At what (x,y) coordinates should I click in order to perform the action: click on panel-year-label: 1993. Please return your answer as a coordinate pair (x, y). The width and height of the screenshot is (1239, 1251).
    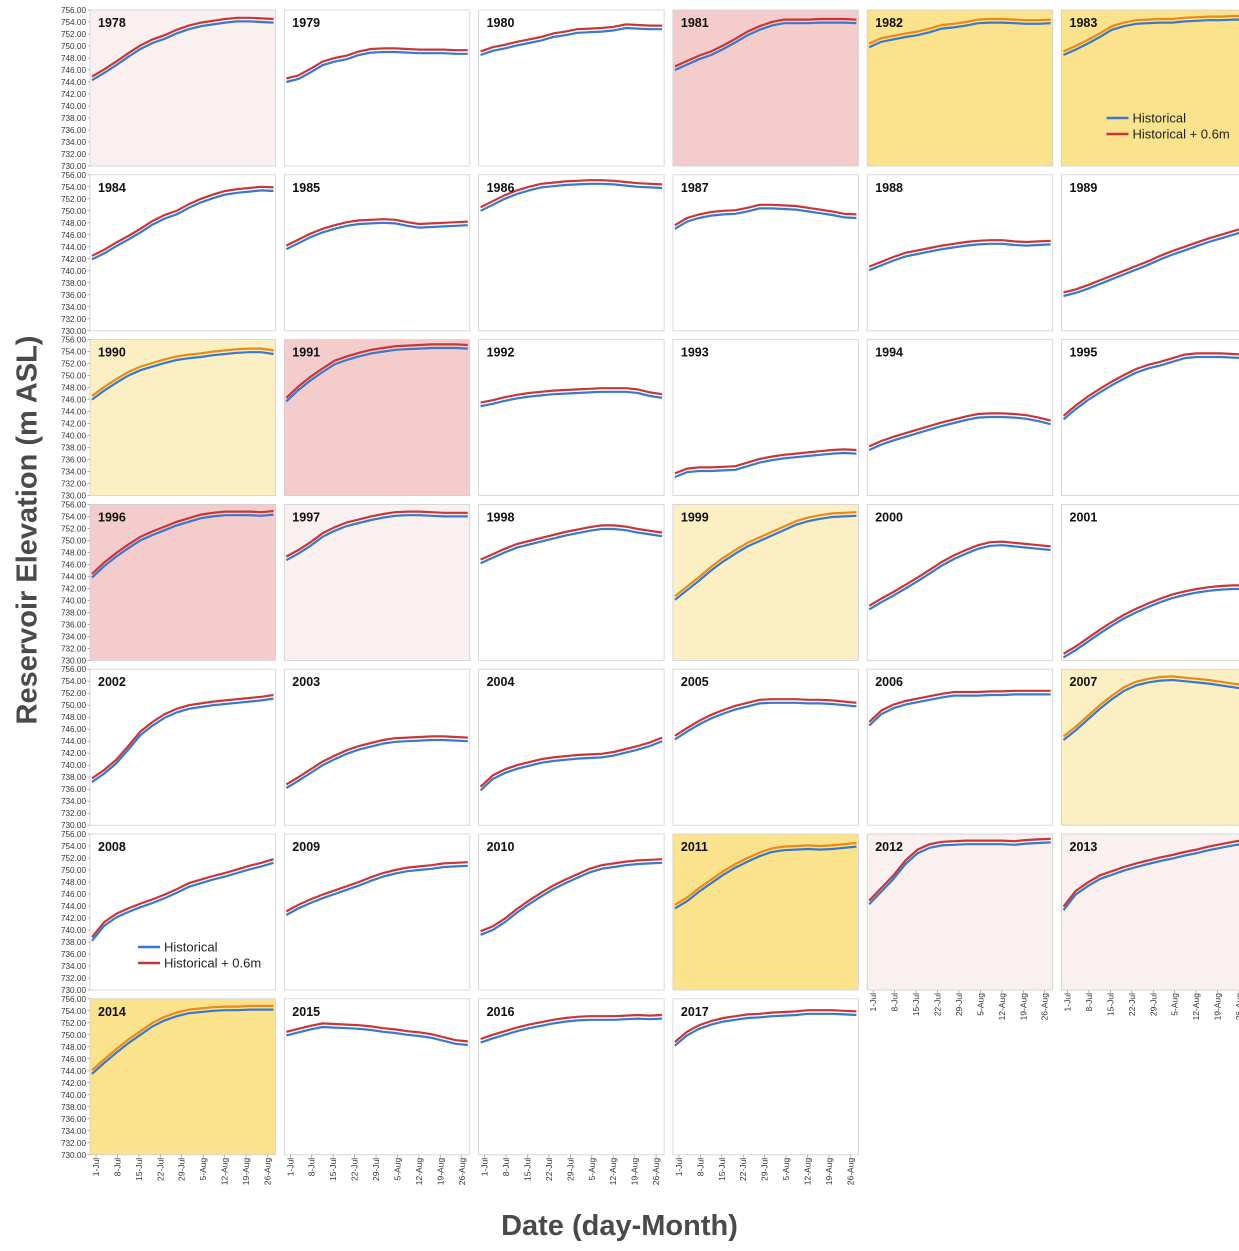
    Looking at the image, I should click on (695, 353).